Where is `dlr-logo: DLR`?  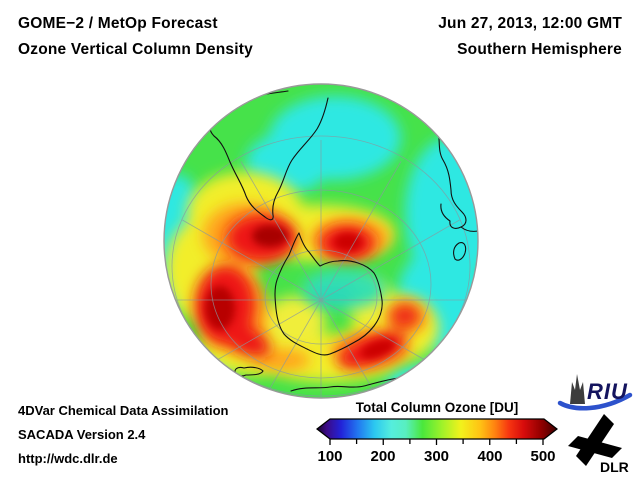
dlr-logo: DLR is located at coordinates (598, 444).